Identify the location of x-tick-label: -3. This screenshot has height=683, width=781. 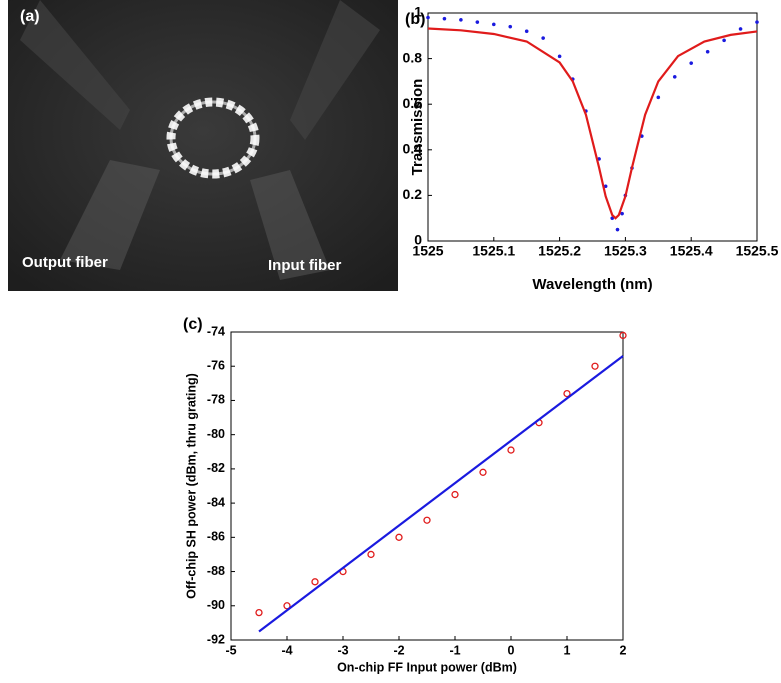
(342, 650).